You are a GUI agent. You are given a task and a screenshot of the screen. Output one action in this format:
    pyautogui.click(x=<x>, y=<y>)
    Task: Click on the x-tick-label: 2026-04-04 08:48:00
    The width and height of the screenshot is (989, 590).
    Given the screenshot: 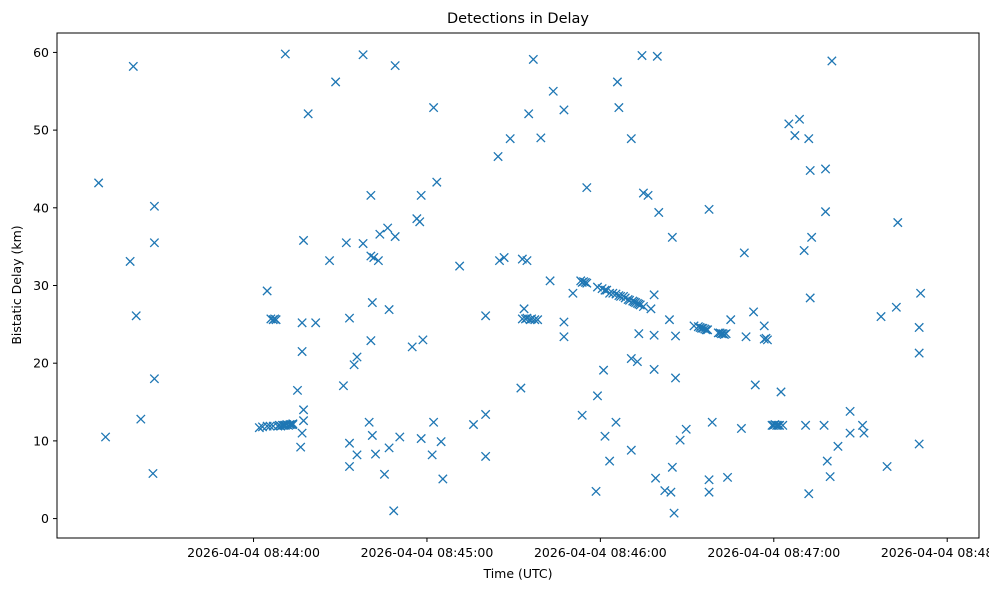 What is the action you would take?
    pyautogui.click(x=935, y=552)
    